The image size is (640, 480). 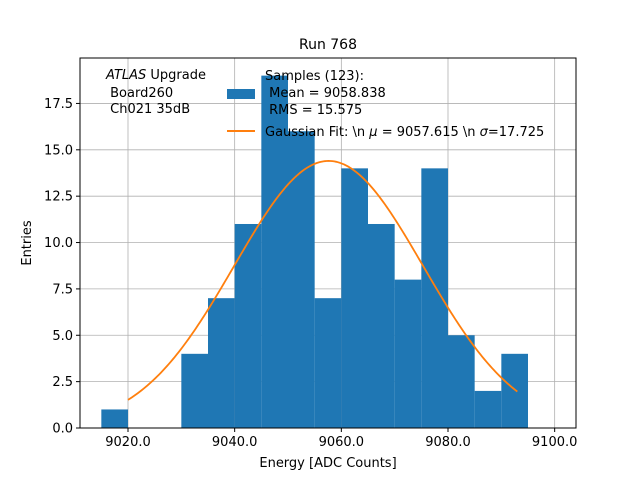 What do you see at coordinates (327, 463) in the screenshot?
I see `x-axis-label: Energy [ADC Counts]` at bounding box center [327, 463].